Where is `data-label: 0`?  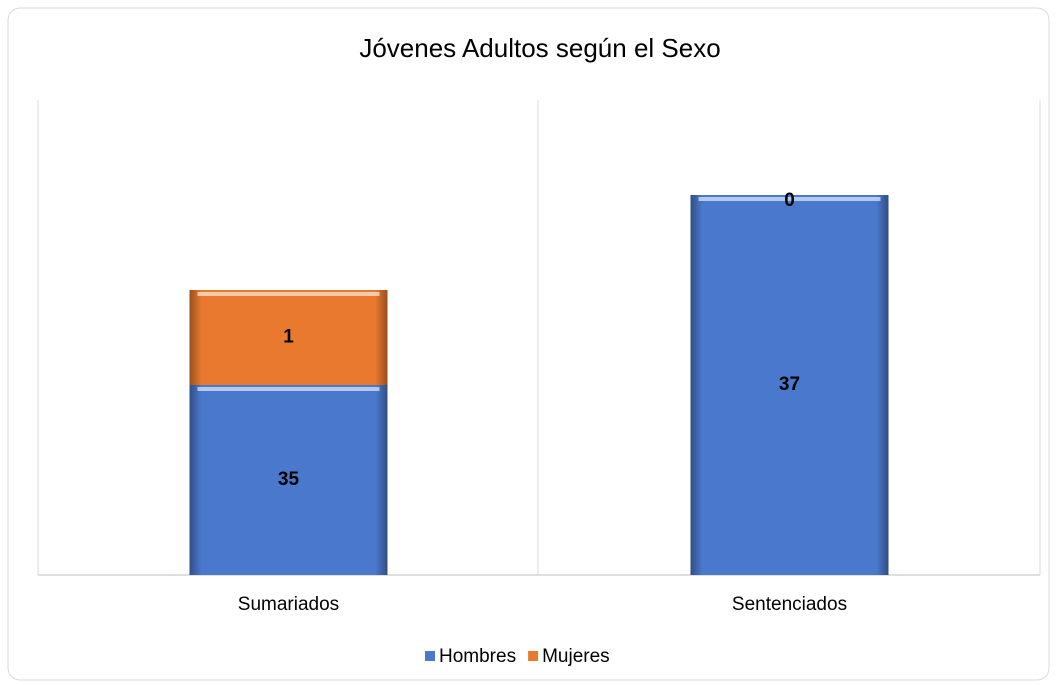
data-label: 0 is located at coordinates (789, 200).